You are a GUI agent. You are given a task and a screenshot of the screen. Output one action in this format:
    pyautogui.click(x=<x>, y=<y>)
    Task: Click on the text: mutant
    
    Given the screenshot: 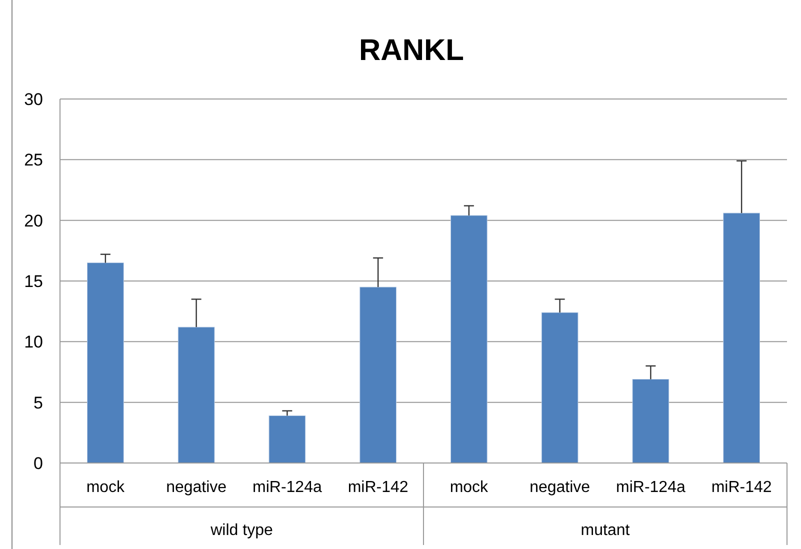 What is the action you would take?
    pyautogui.click(x=605, y=530)
    